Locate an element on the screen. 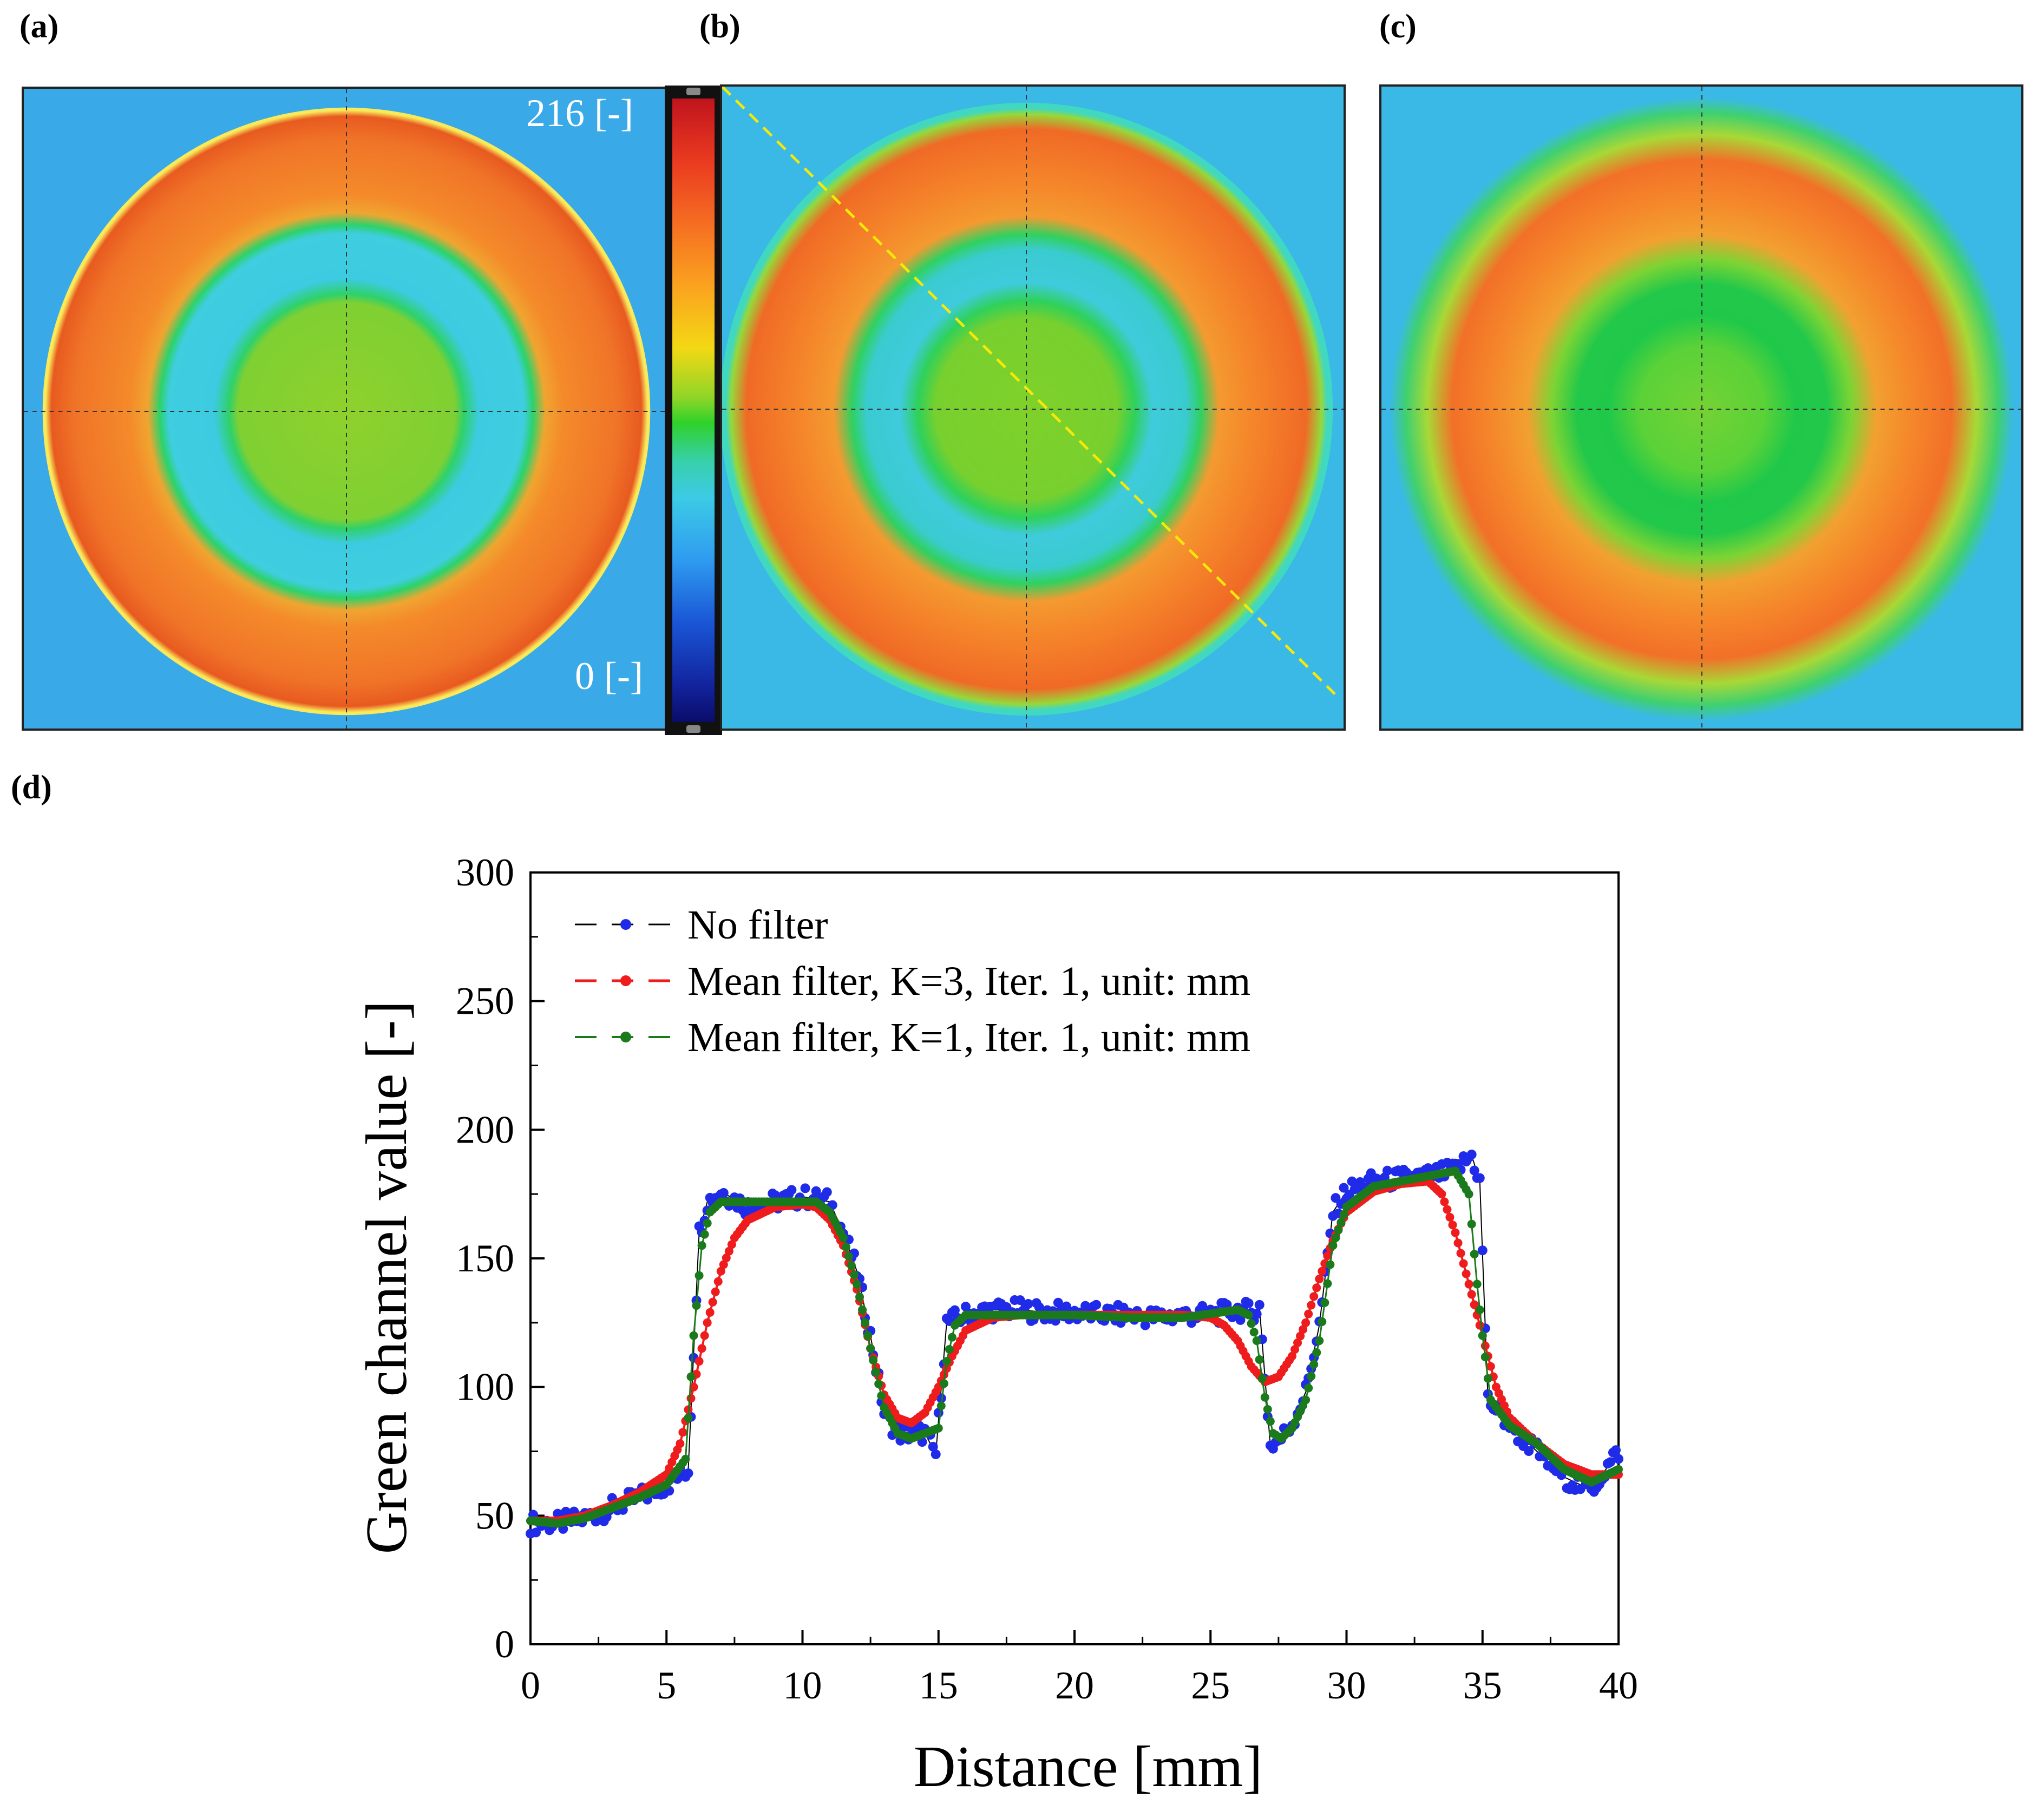 This screenshot has height=1811, width=2044. colorbar-max-label: 216 [-] is located at coordinates (579, 113).